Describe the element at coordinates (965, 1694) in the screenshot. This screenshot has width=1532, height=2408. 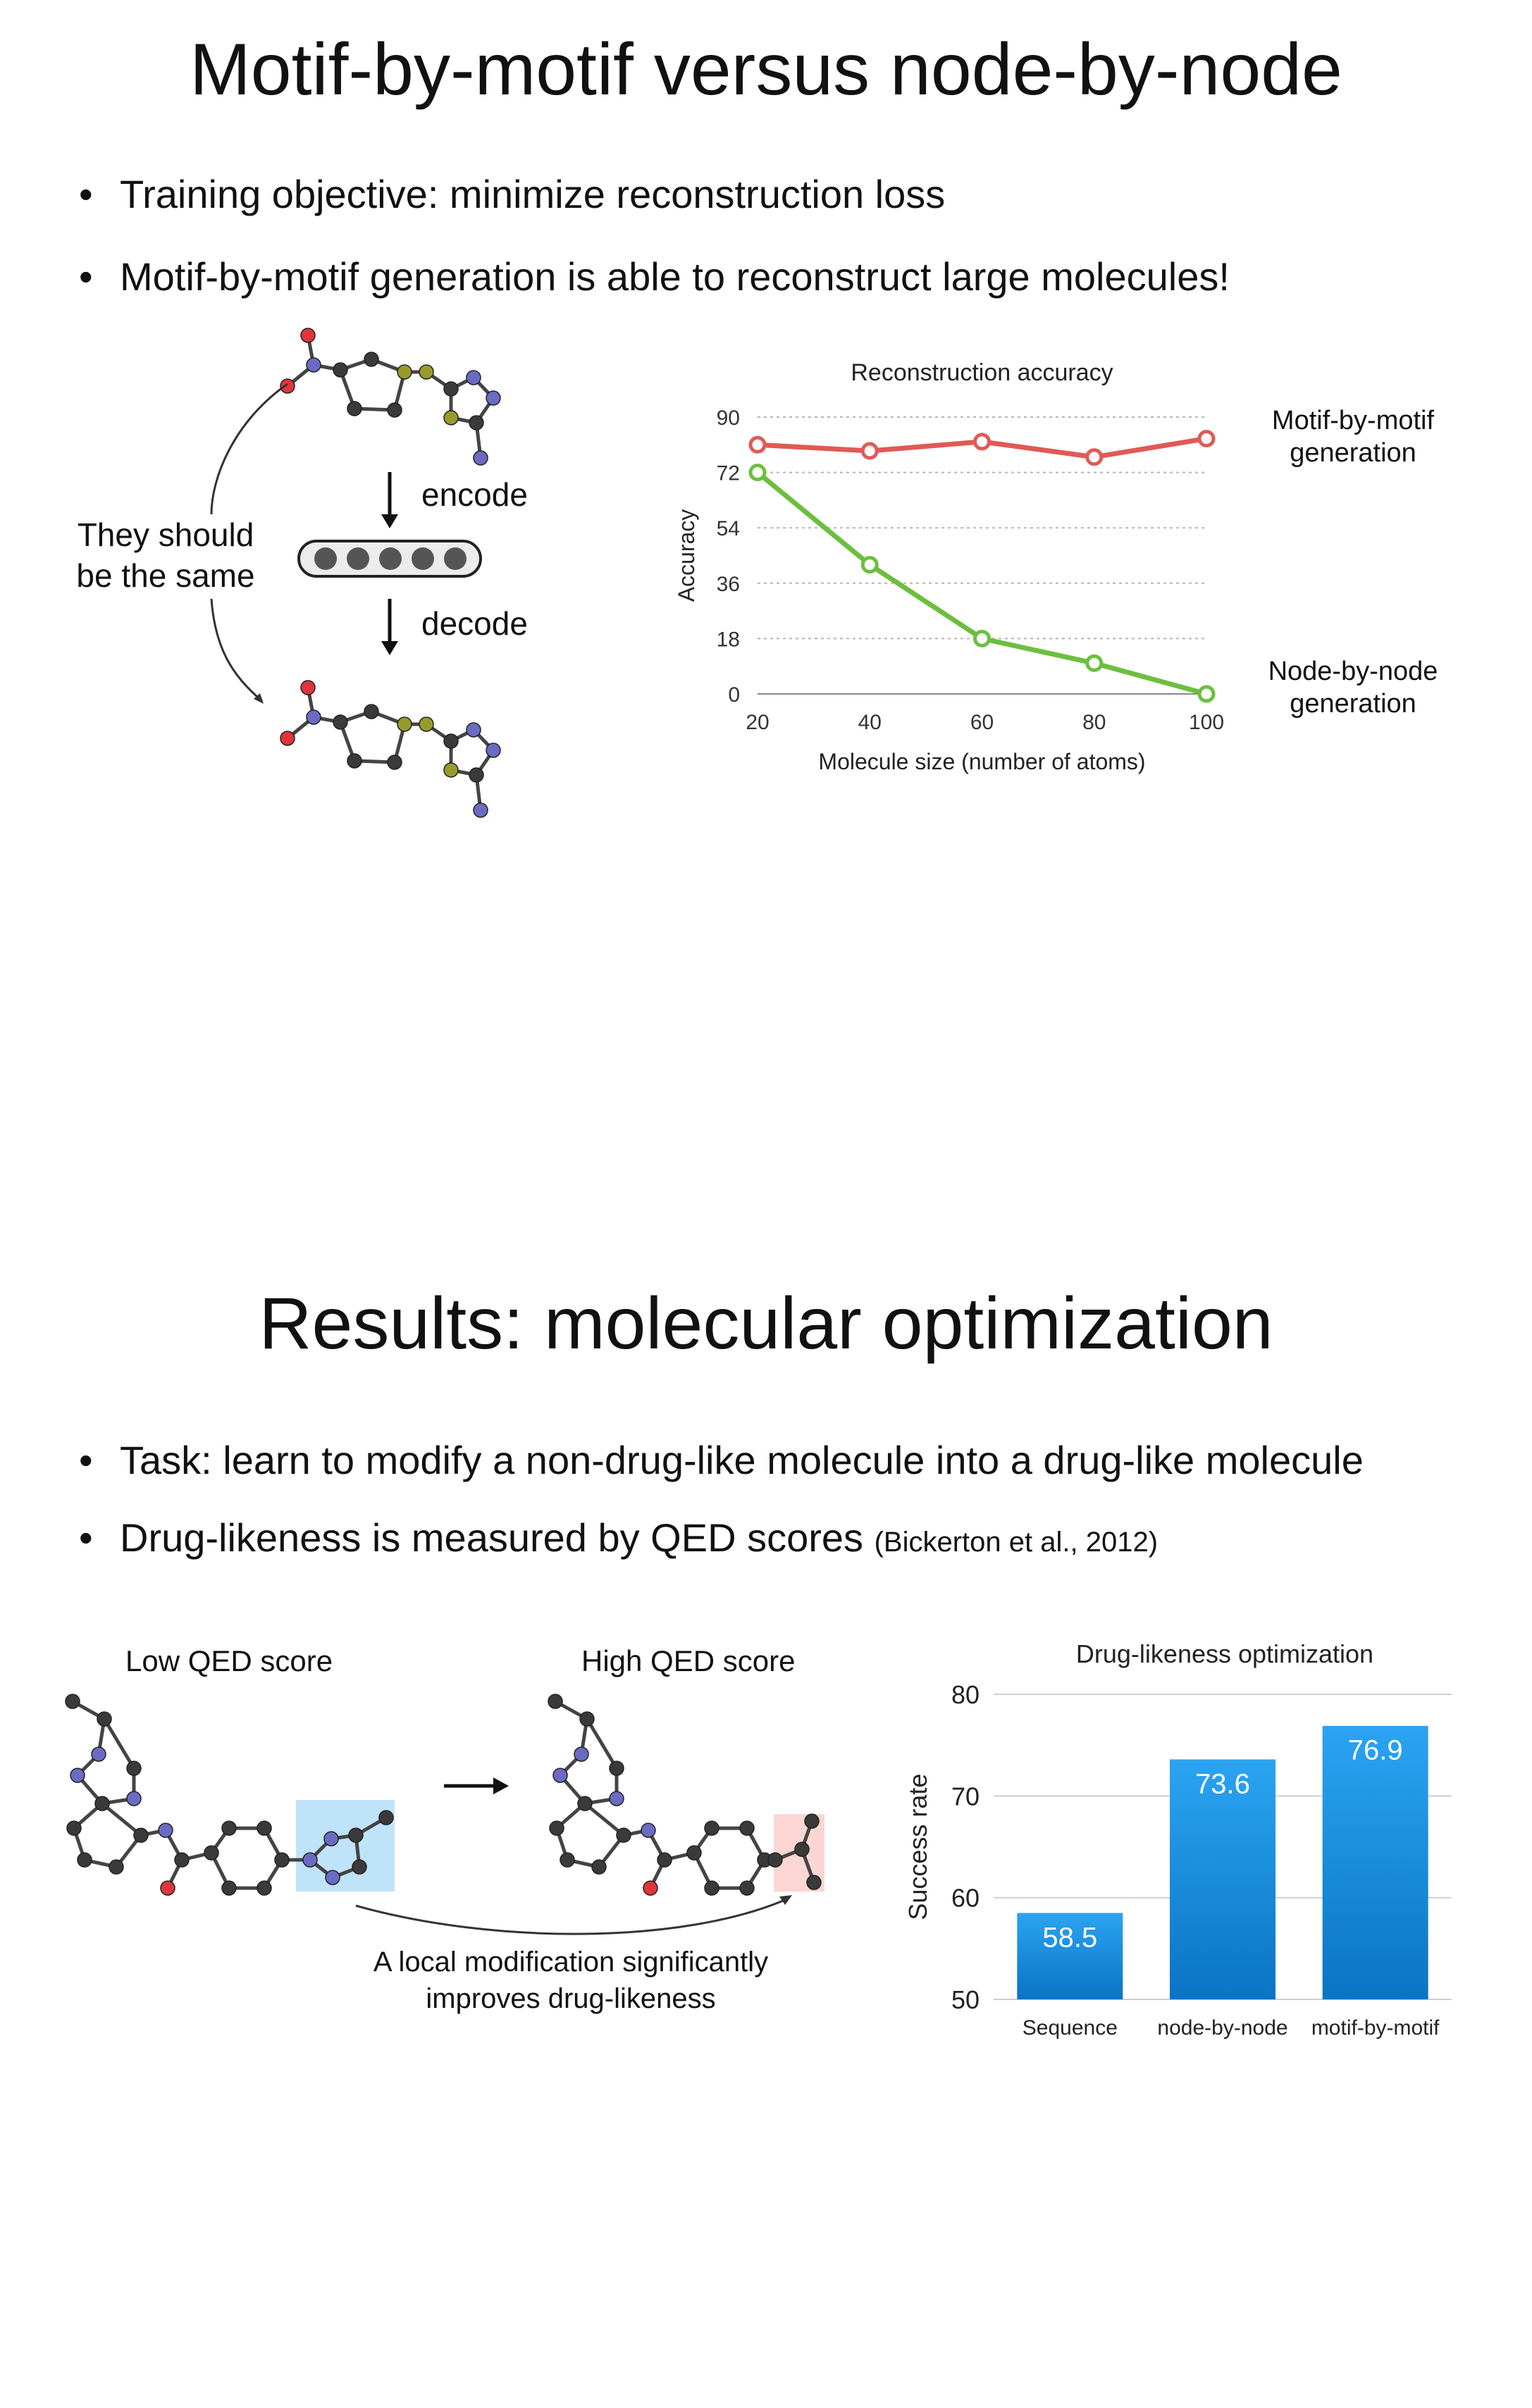
I see `y-tick-label: 80` at that location.